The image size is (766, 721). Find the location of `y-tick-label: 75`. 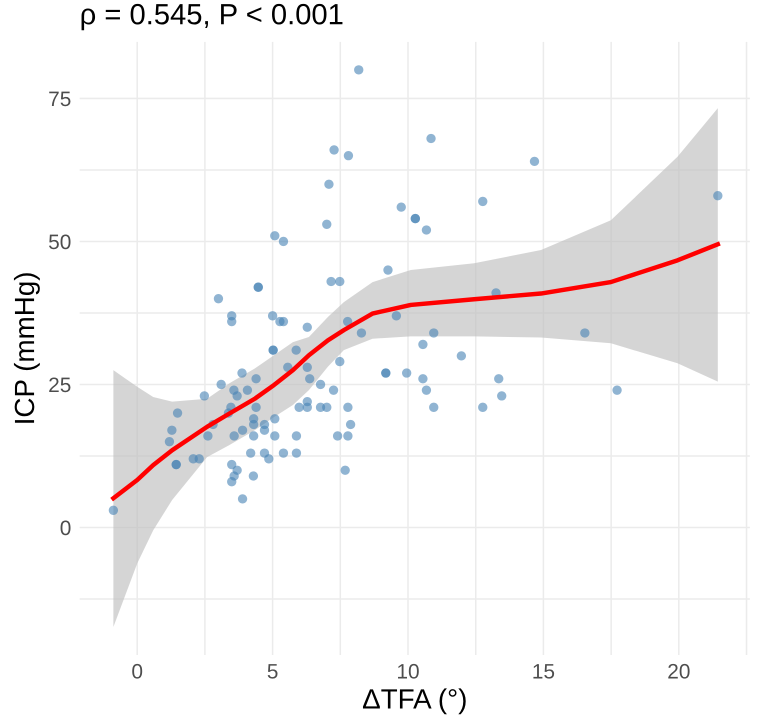

y-tick-label: 75 is located at coordinates (59, 99).